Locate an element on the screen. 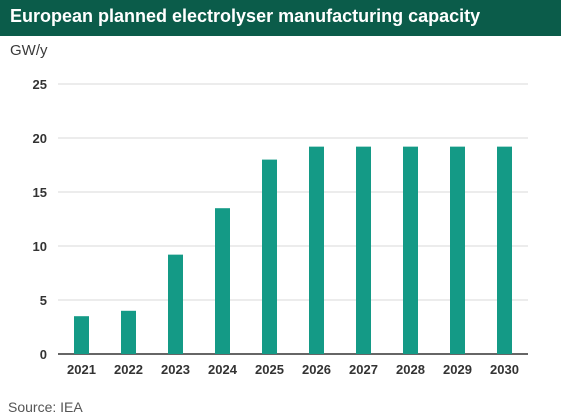  y-tick-label: 15 is located at coordinates (40, 192).